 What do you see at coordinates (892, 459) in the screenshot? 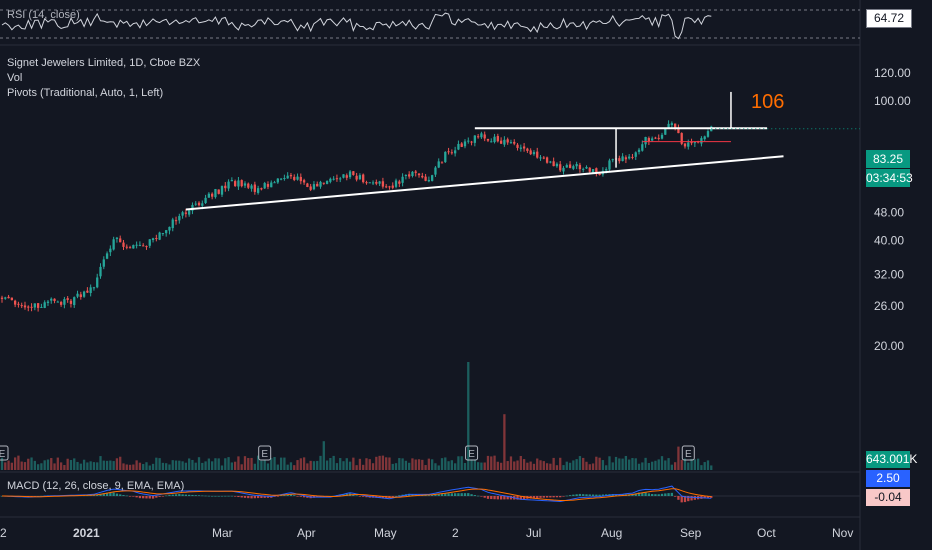
I see `volume-value-badge: 643.001K` at bounding box center [892, 459].